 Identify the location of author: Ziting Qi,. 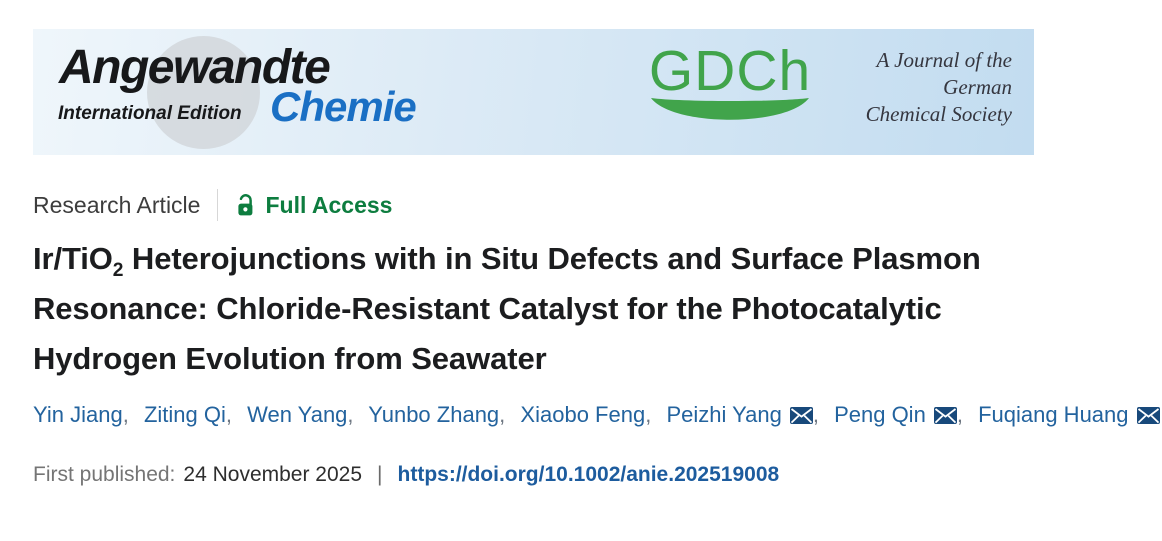
(192, 414).